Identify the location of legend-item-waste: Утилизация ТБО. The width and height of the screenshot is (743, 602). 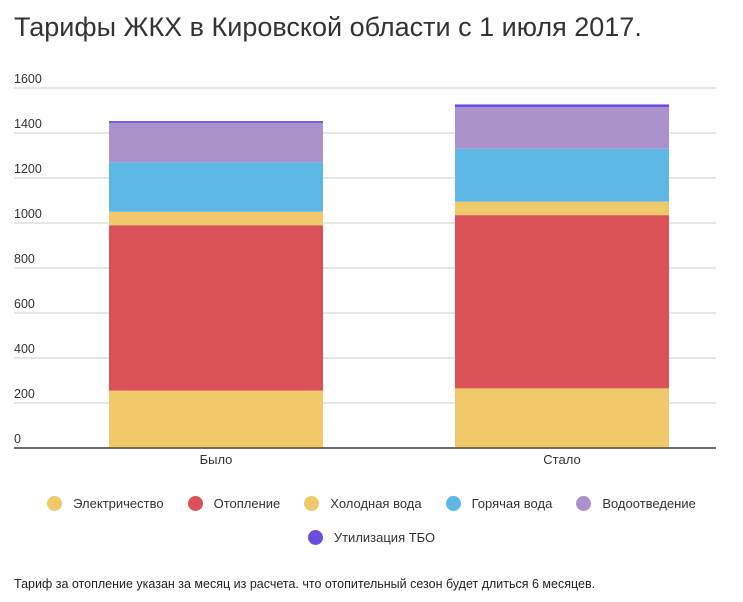
(371, 537).